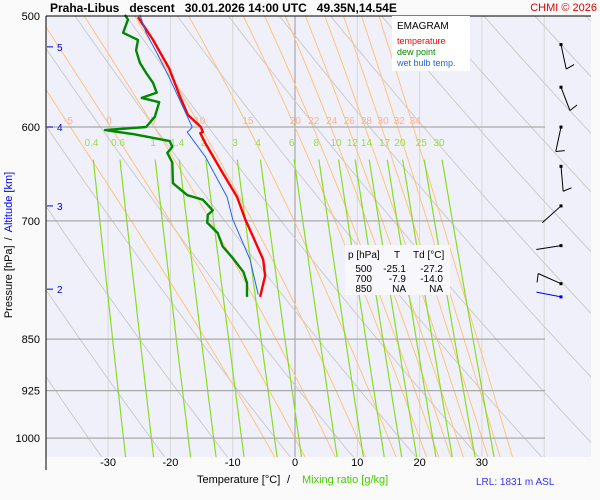 The image size is (600, 500). What do you see at coordinates (357, 463) in the screenshot?
I see `x-tick-label: 10` at bounding box center [357, 463].